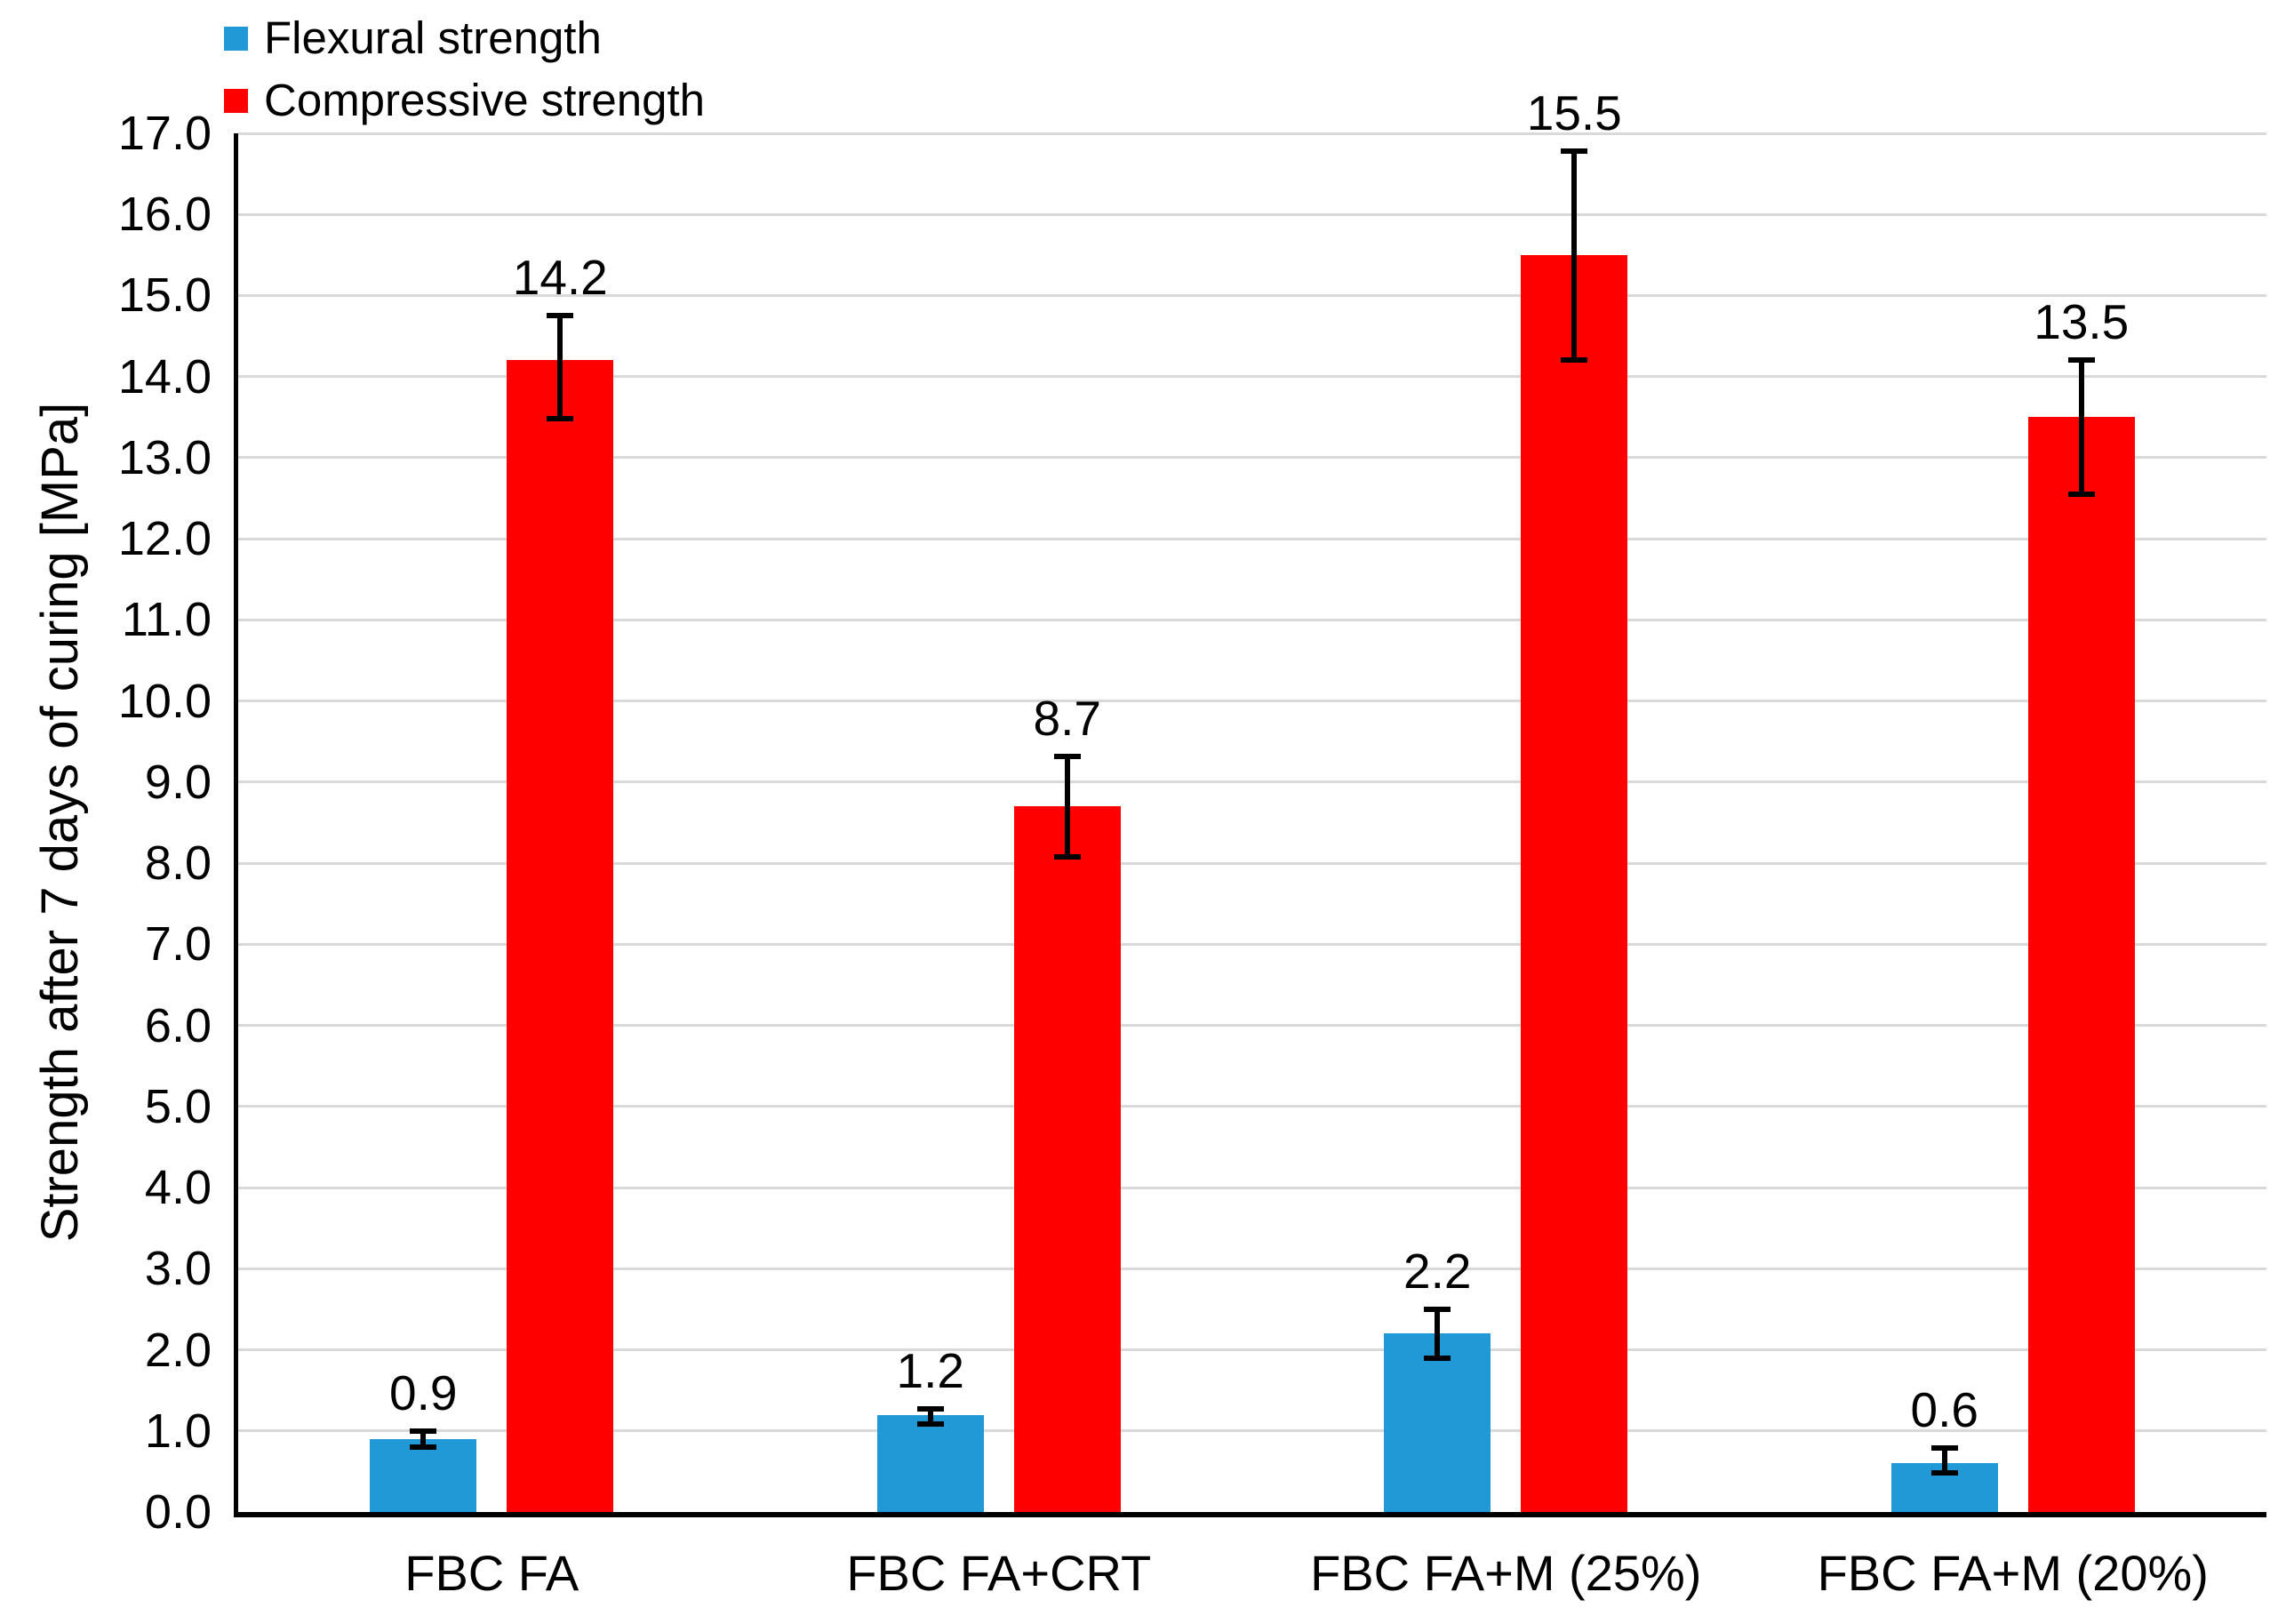  I want to click on y-tick-label: 12.0, so click(164, 539).